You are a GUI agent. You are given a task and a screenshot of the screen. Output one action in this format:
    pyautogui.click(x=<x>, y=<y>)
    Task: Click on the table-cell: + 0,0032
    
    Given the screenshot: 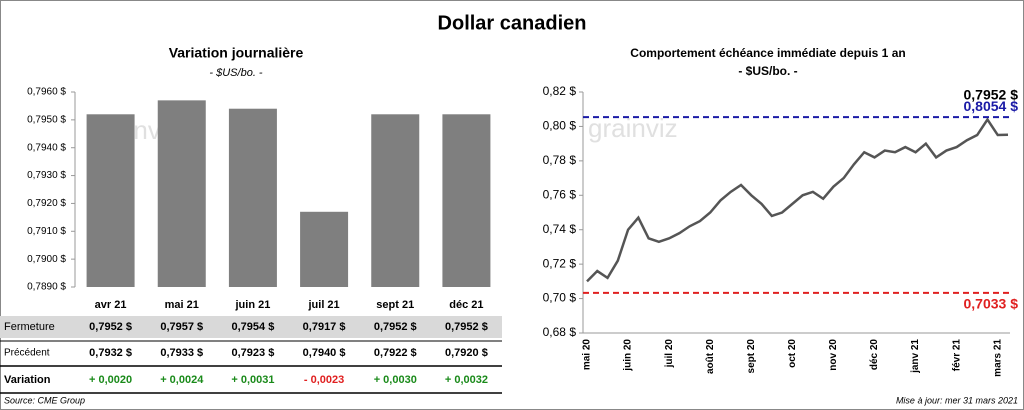 What is the action you would take?
    pyautogui.click(x=466, y=380)
    